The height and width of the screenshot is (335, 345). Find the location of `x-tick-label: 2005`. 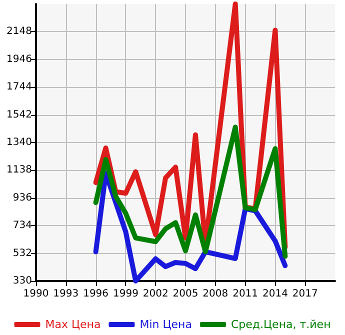

x-tick-label: 2005 is located at coordinates (185, 294).